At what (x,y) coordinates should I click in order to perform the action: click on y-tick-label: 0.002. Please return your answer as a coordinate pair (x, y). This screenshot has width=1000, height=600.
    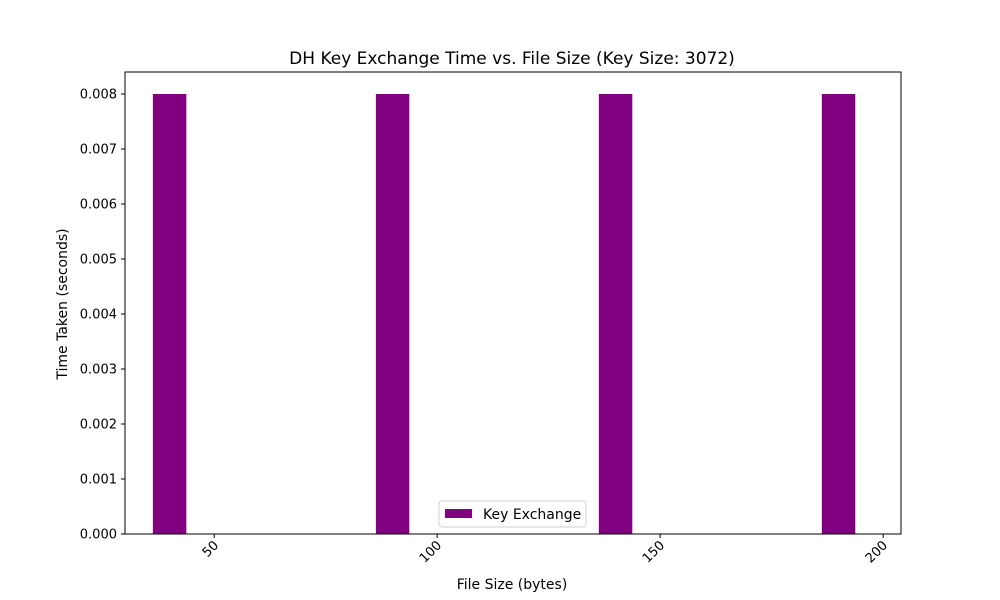
    Looking at the image, I should click on (98, 425).